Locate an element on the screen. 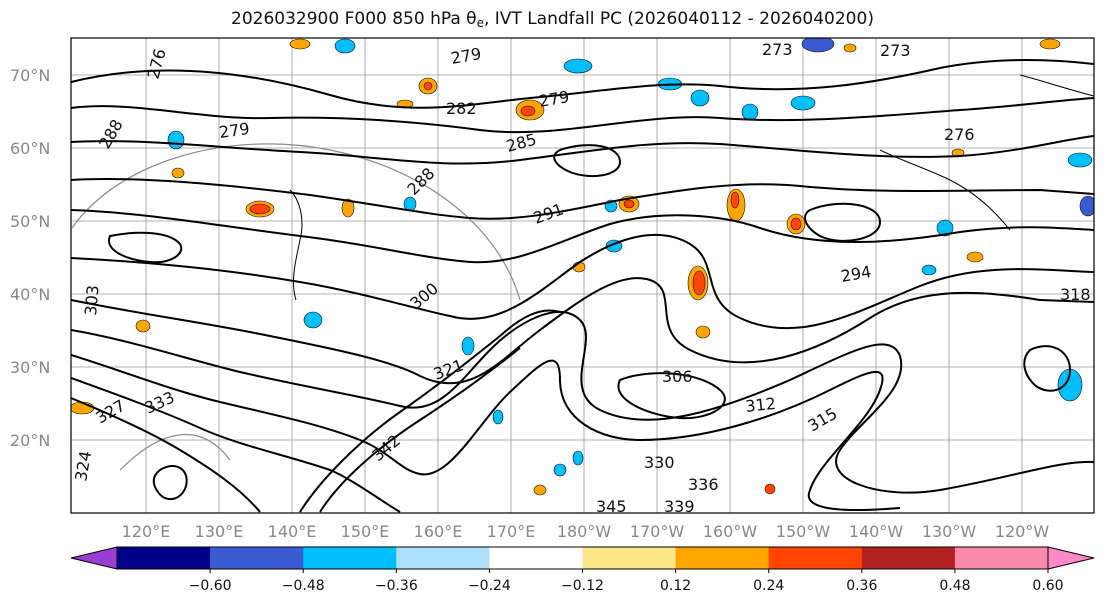 The width and height of the screenshot is (1105, 606). lon-label: 180°W is located at coordinates (584, 531).